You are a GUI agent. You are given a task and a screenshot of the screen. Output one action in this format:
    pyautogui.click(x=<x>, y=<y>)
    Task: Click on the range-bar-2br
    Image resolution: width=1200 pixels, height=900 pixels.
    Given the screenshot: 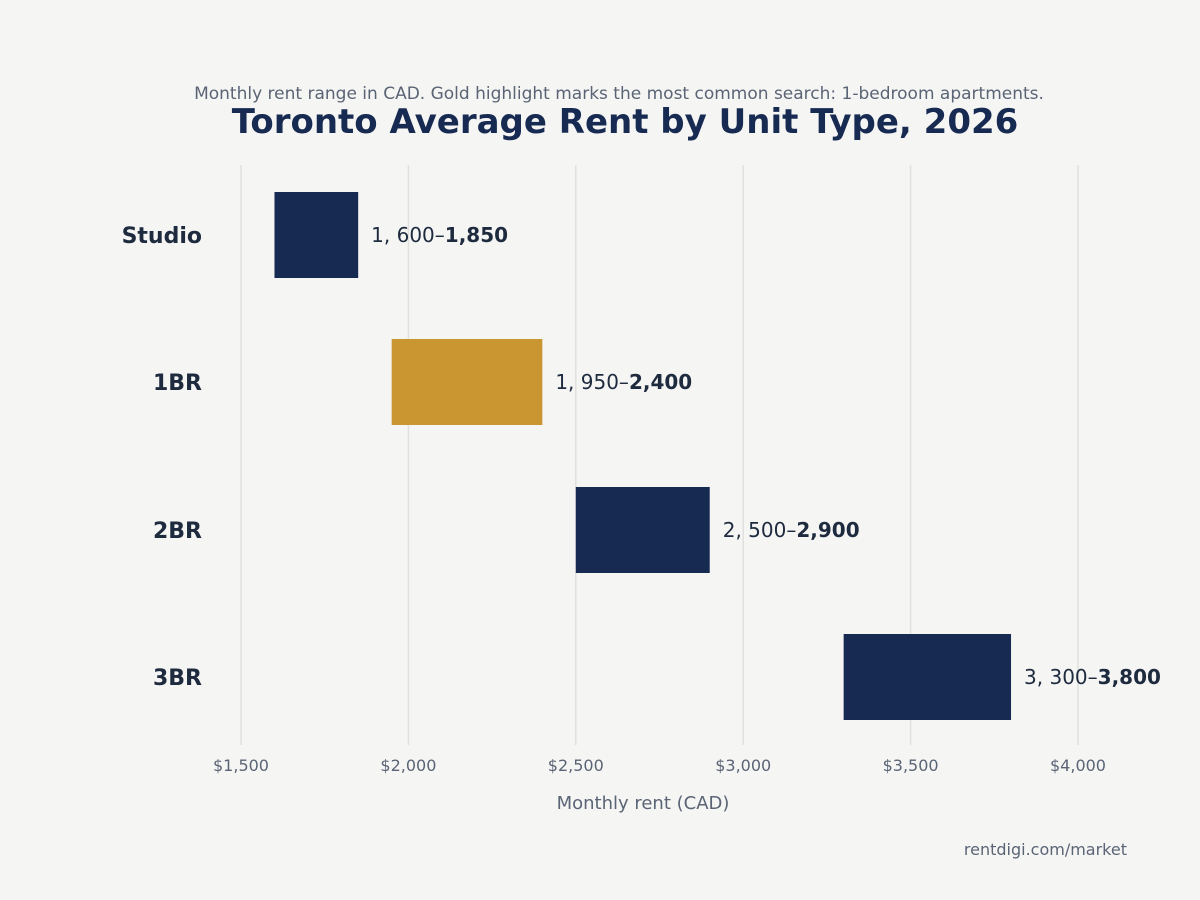 What is the action you would take?
    pyautogui.click(x=642, y=530)
    